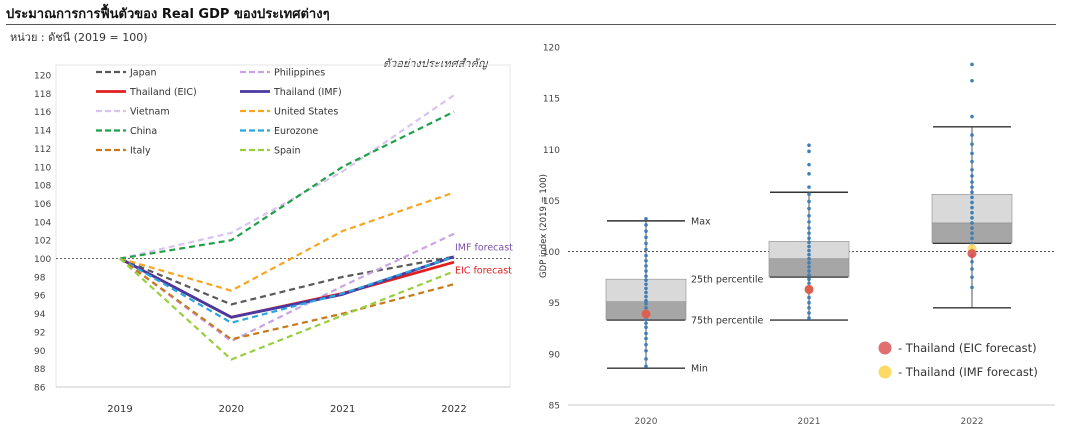  Describe the element at coordinates (42, 113) in the screenshot. I see `y-tick-label: 116` at that location.